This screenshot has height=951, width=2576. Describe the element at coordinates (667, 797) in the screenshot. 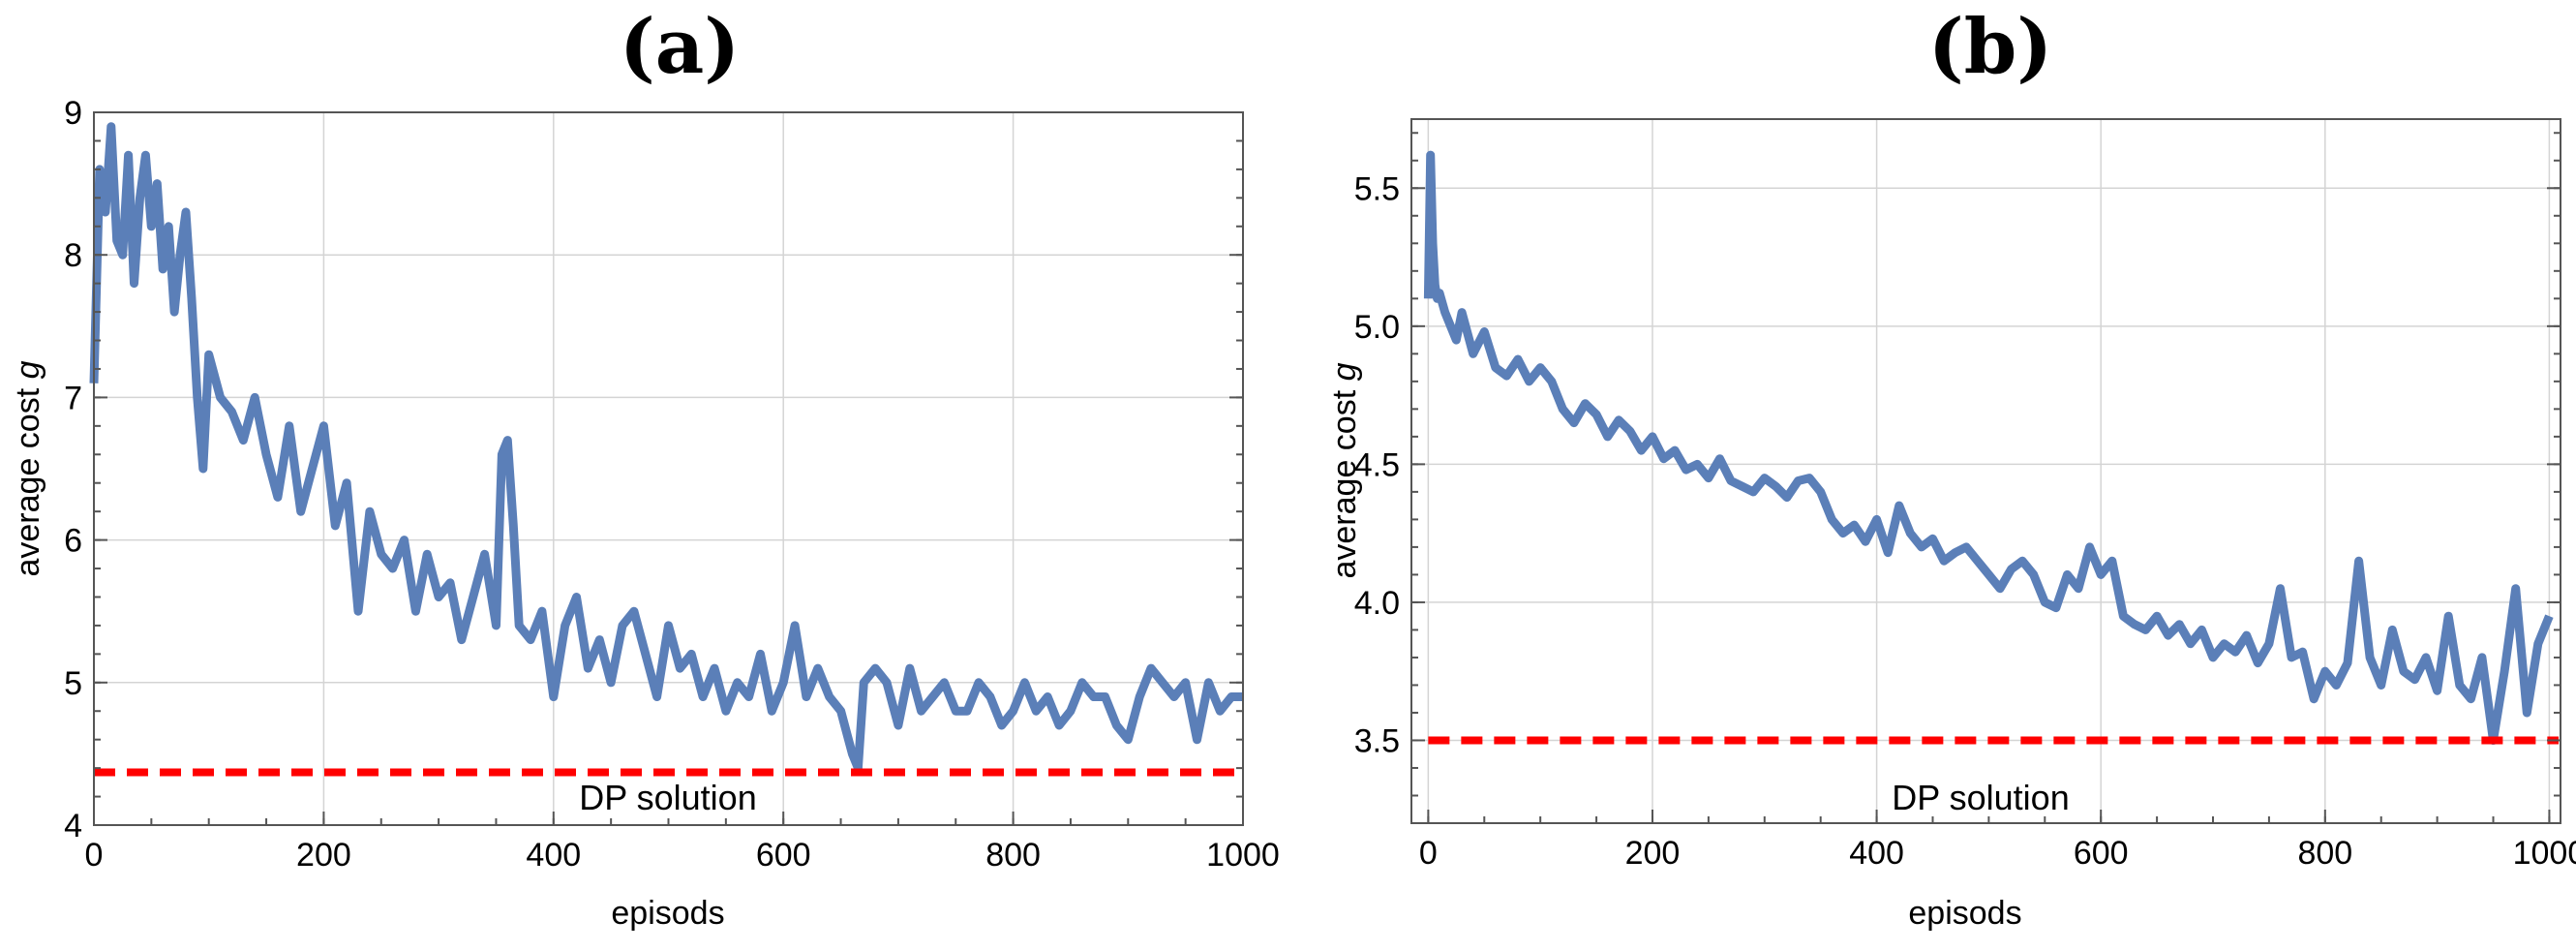

I see `panel-a-dp-label: DP solution` at that location.